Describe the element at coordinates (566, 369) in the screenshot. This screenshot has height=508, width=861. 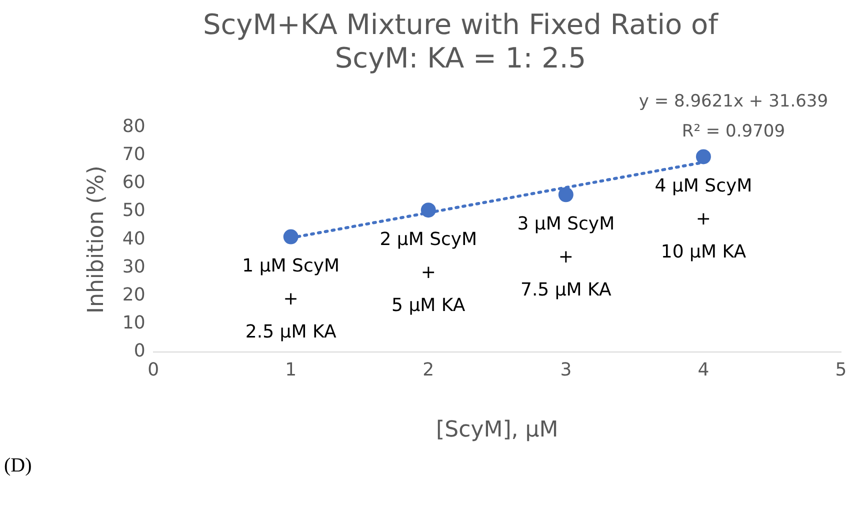
I see `x-tick-label: 3` at that location.